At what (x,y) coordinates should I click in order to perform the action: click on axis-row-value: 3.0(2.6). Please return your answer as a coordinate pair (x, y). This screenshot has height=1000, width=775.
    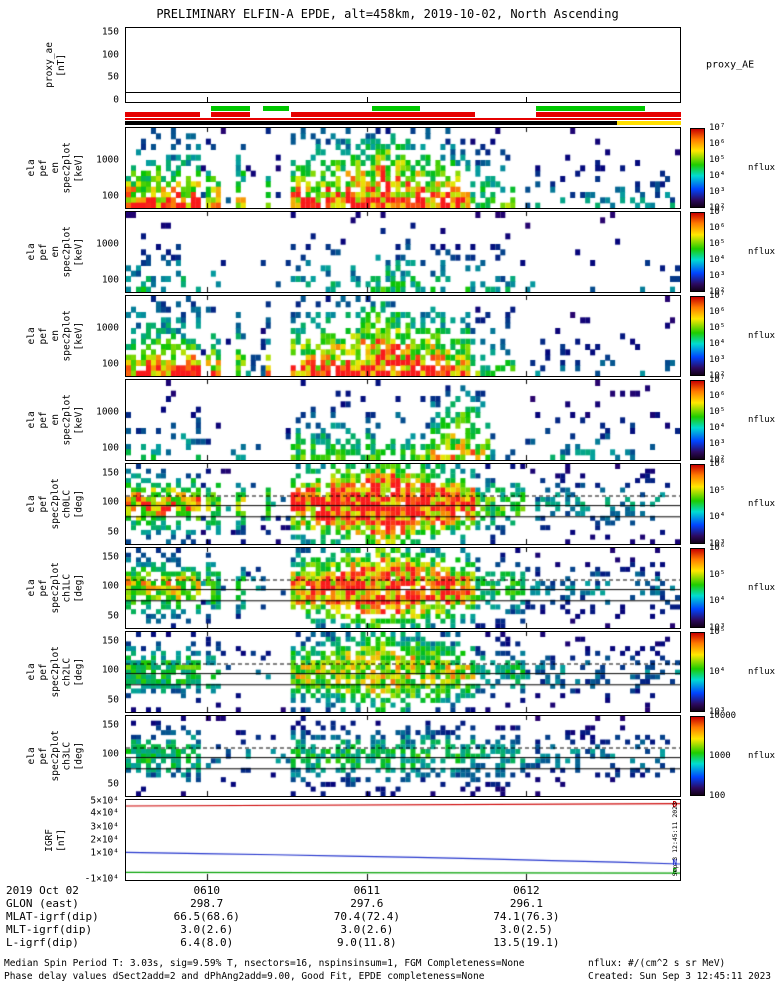
    Looking at the image, I should click on (207, 929).